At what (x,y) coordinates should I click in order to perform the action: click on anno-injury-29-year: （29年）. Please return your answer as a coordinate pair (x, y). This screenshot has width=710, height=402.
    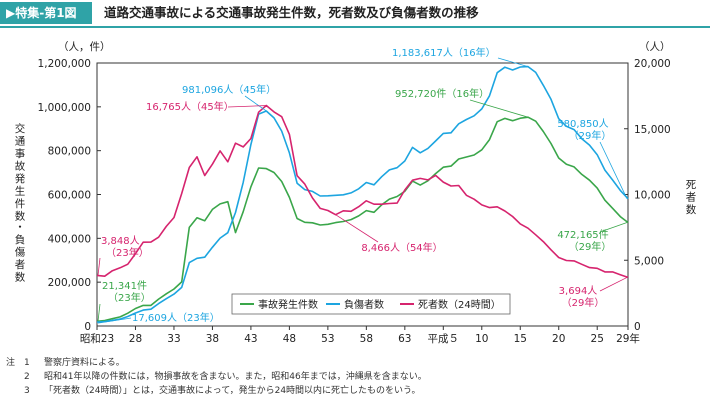
    Looking at the image, I should click on (590, 135).